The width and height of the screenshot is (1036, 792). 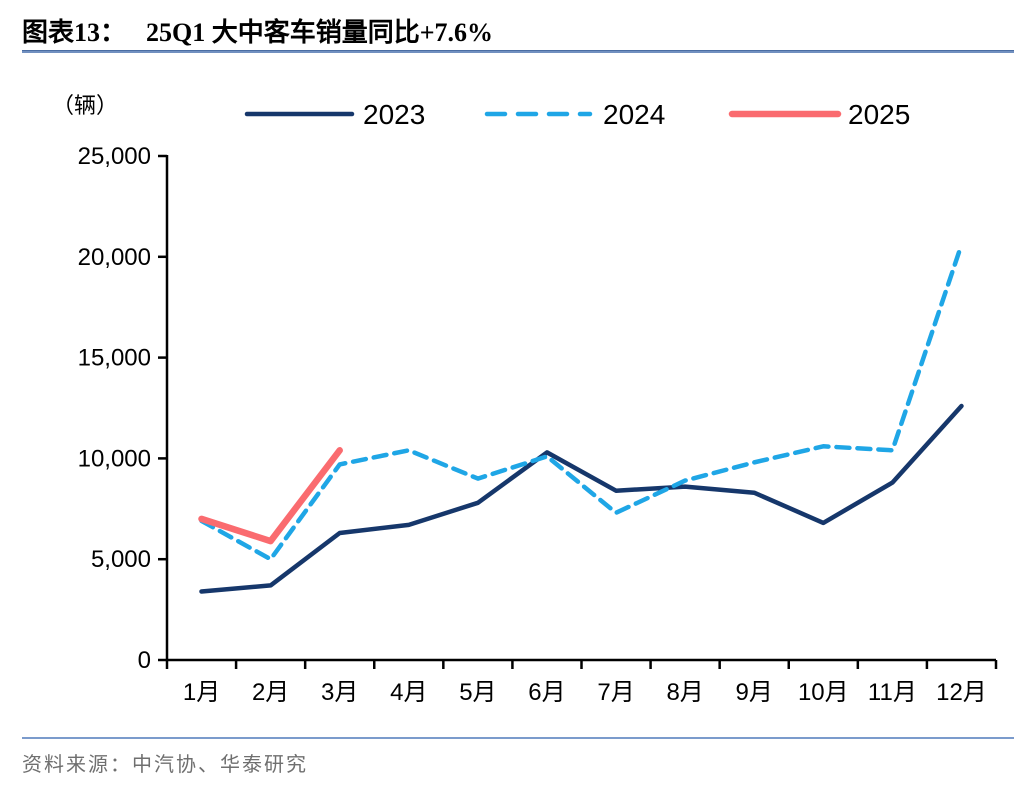 I want to click on y-axis-tick-label: 15,000, so click(x=114, y=358).